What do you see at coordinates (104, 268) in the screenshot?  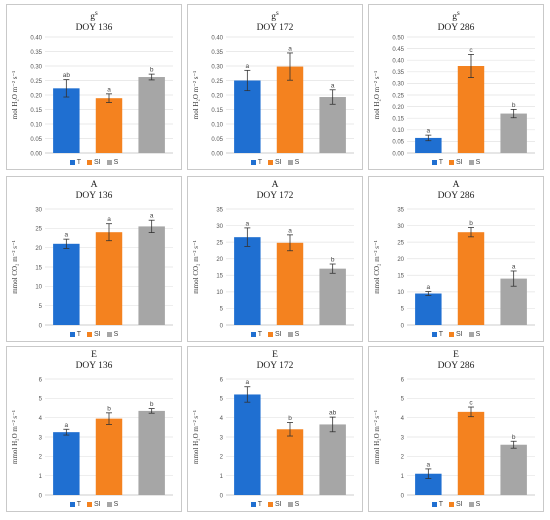 I see `bar-chart: 0 5 10 15 20 25 30 a a a` at bounding box center [104, 268].